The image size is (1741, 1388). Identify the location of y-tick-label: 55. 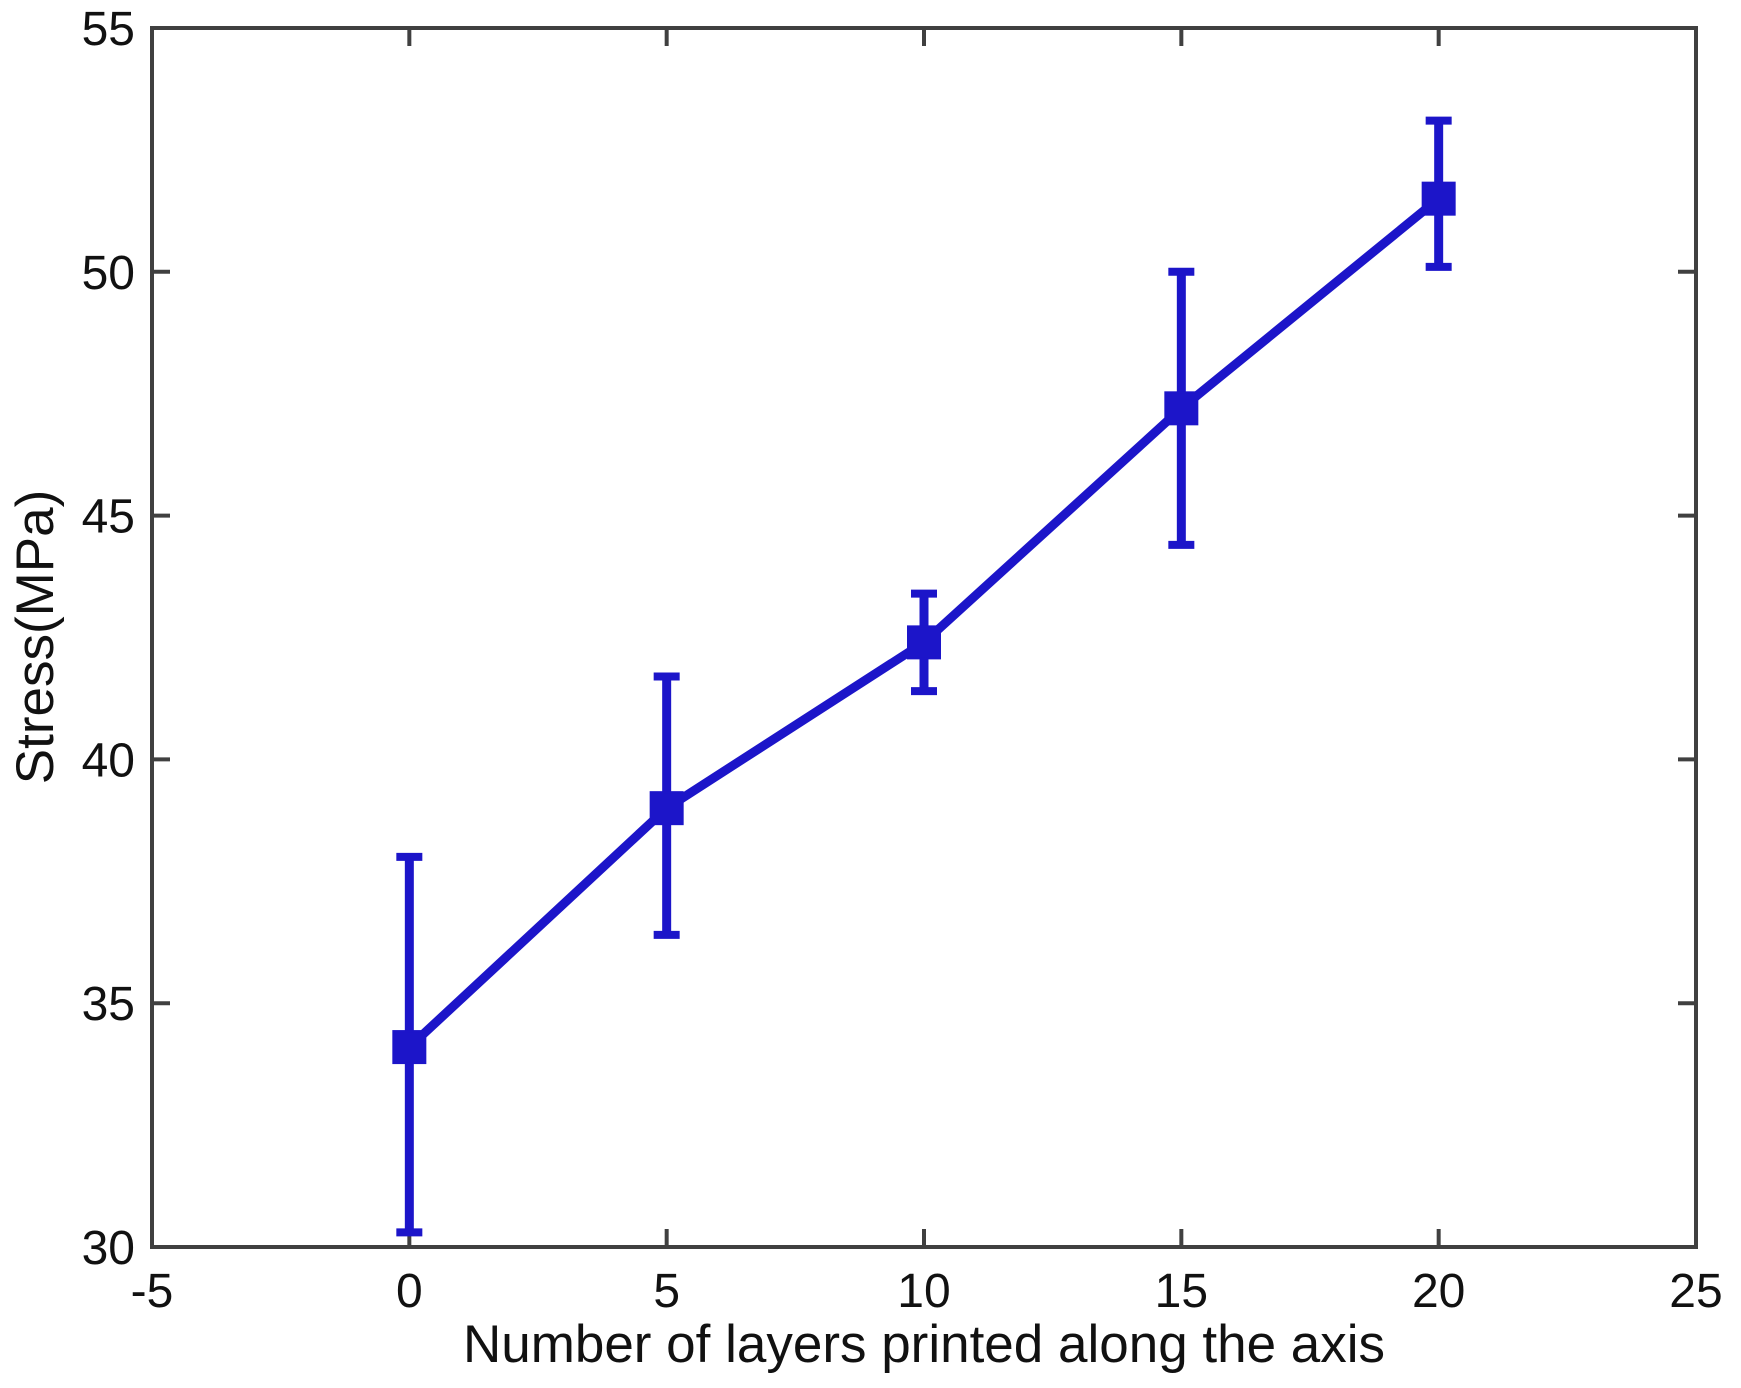
(108, 29).